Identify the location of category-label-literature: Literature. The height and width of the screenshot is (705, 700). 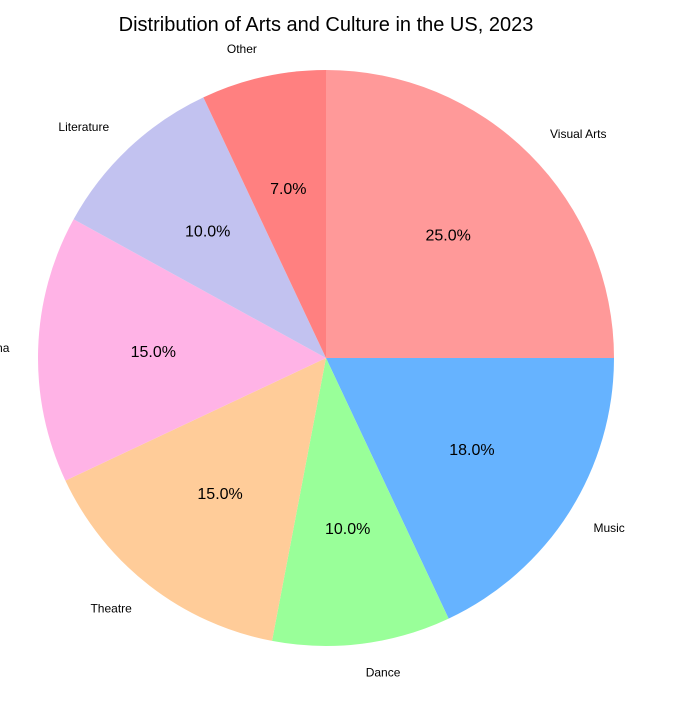
(83, 127).